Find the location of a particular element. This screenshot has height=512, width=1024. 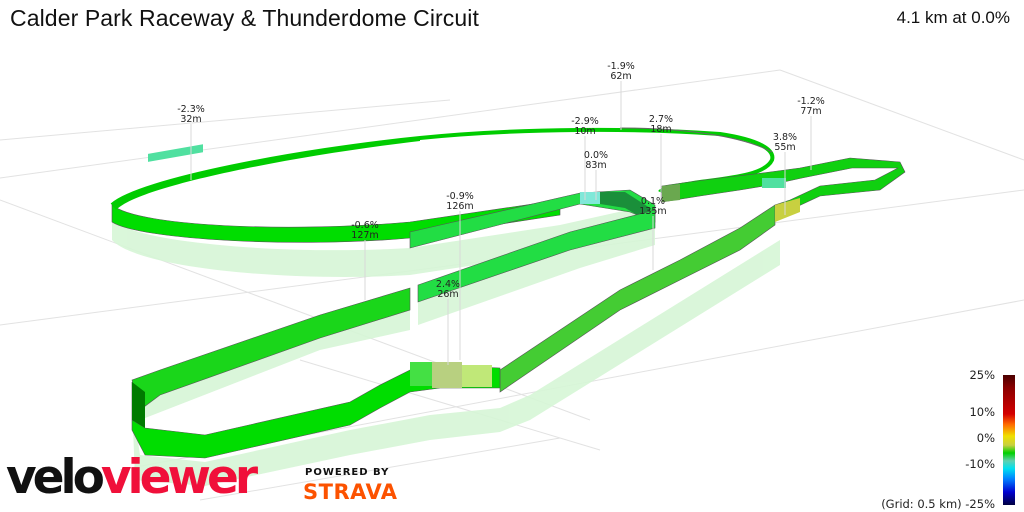

segment-grade: -0.9% is located at coordinates (460, 196).